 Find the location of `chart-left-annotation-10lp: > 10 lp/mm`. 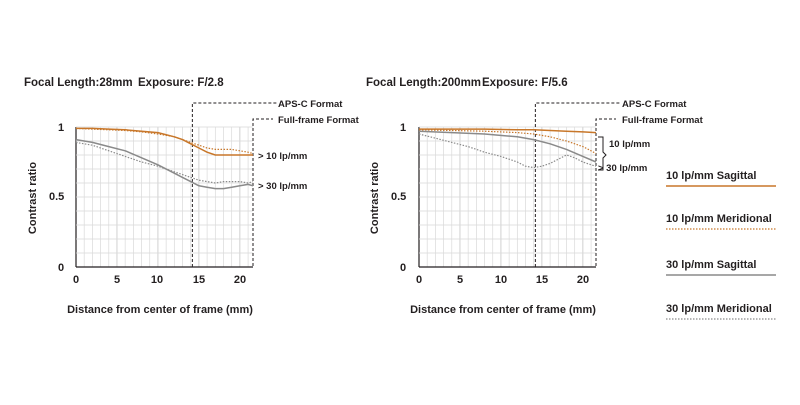

chart-left-annotation-10lp: > 10 lp/mm is located at coordinates (282, 156).